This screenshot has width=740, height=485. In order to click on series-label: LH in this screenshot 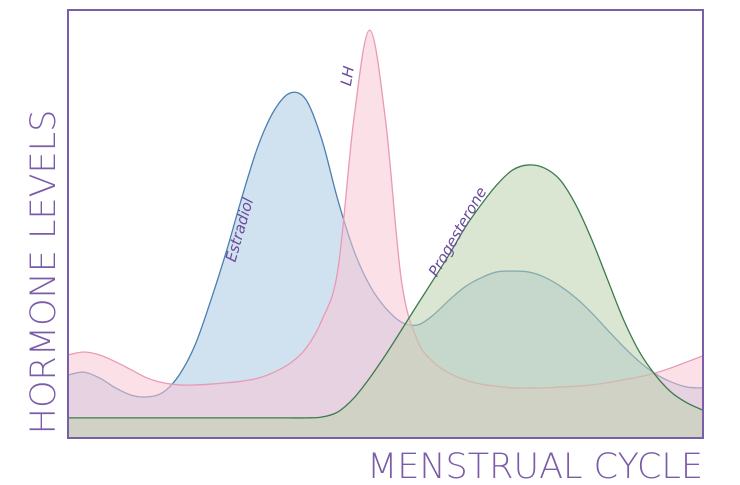, I will do `click(347, 76)`.